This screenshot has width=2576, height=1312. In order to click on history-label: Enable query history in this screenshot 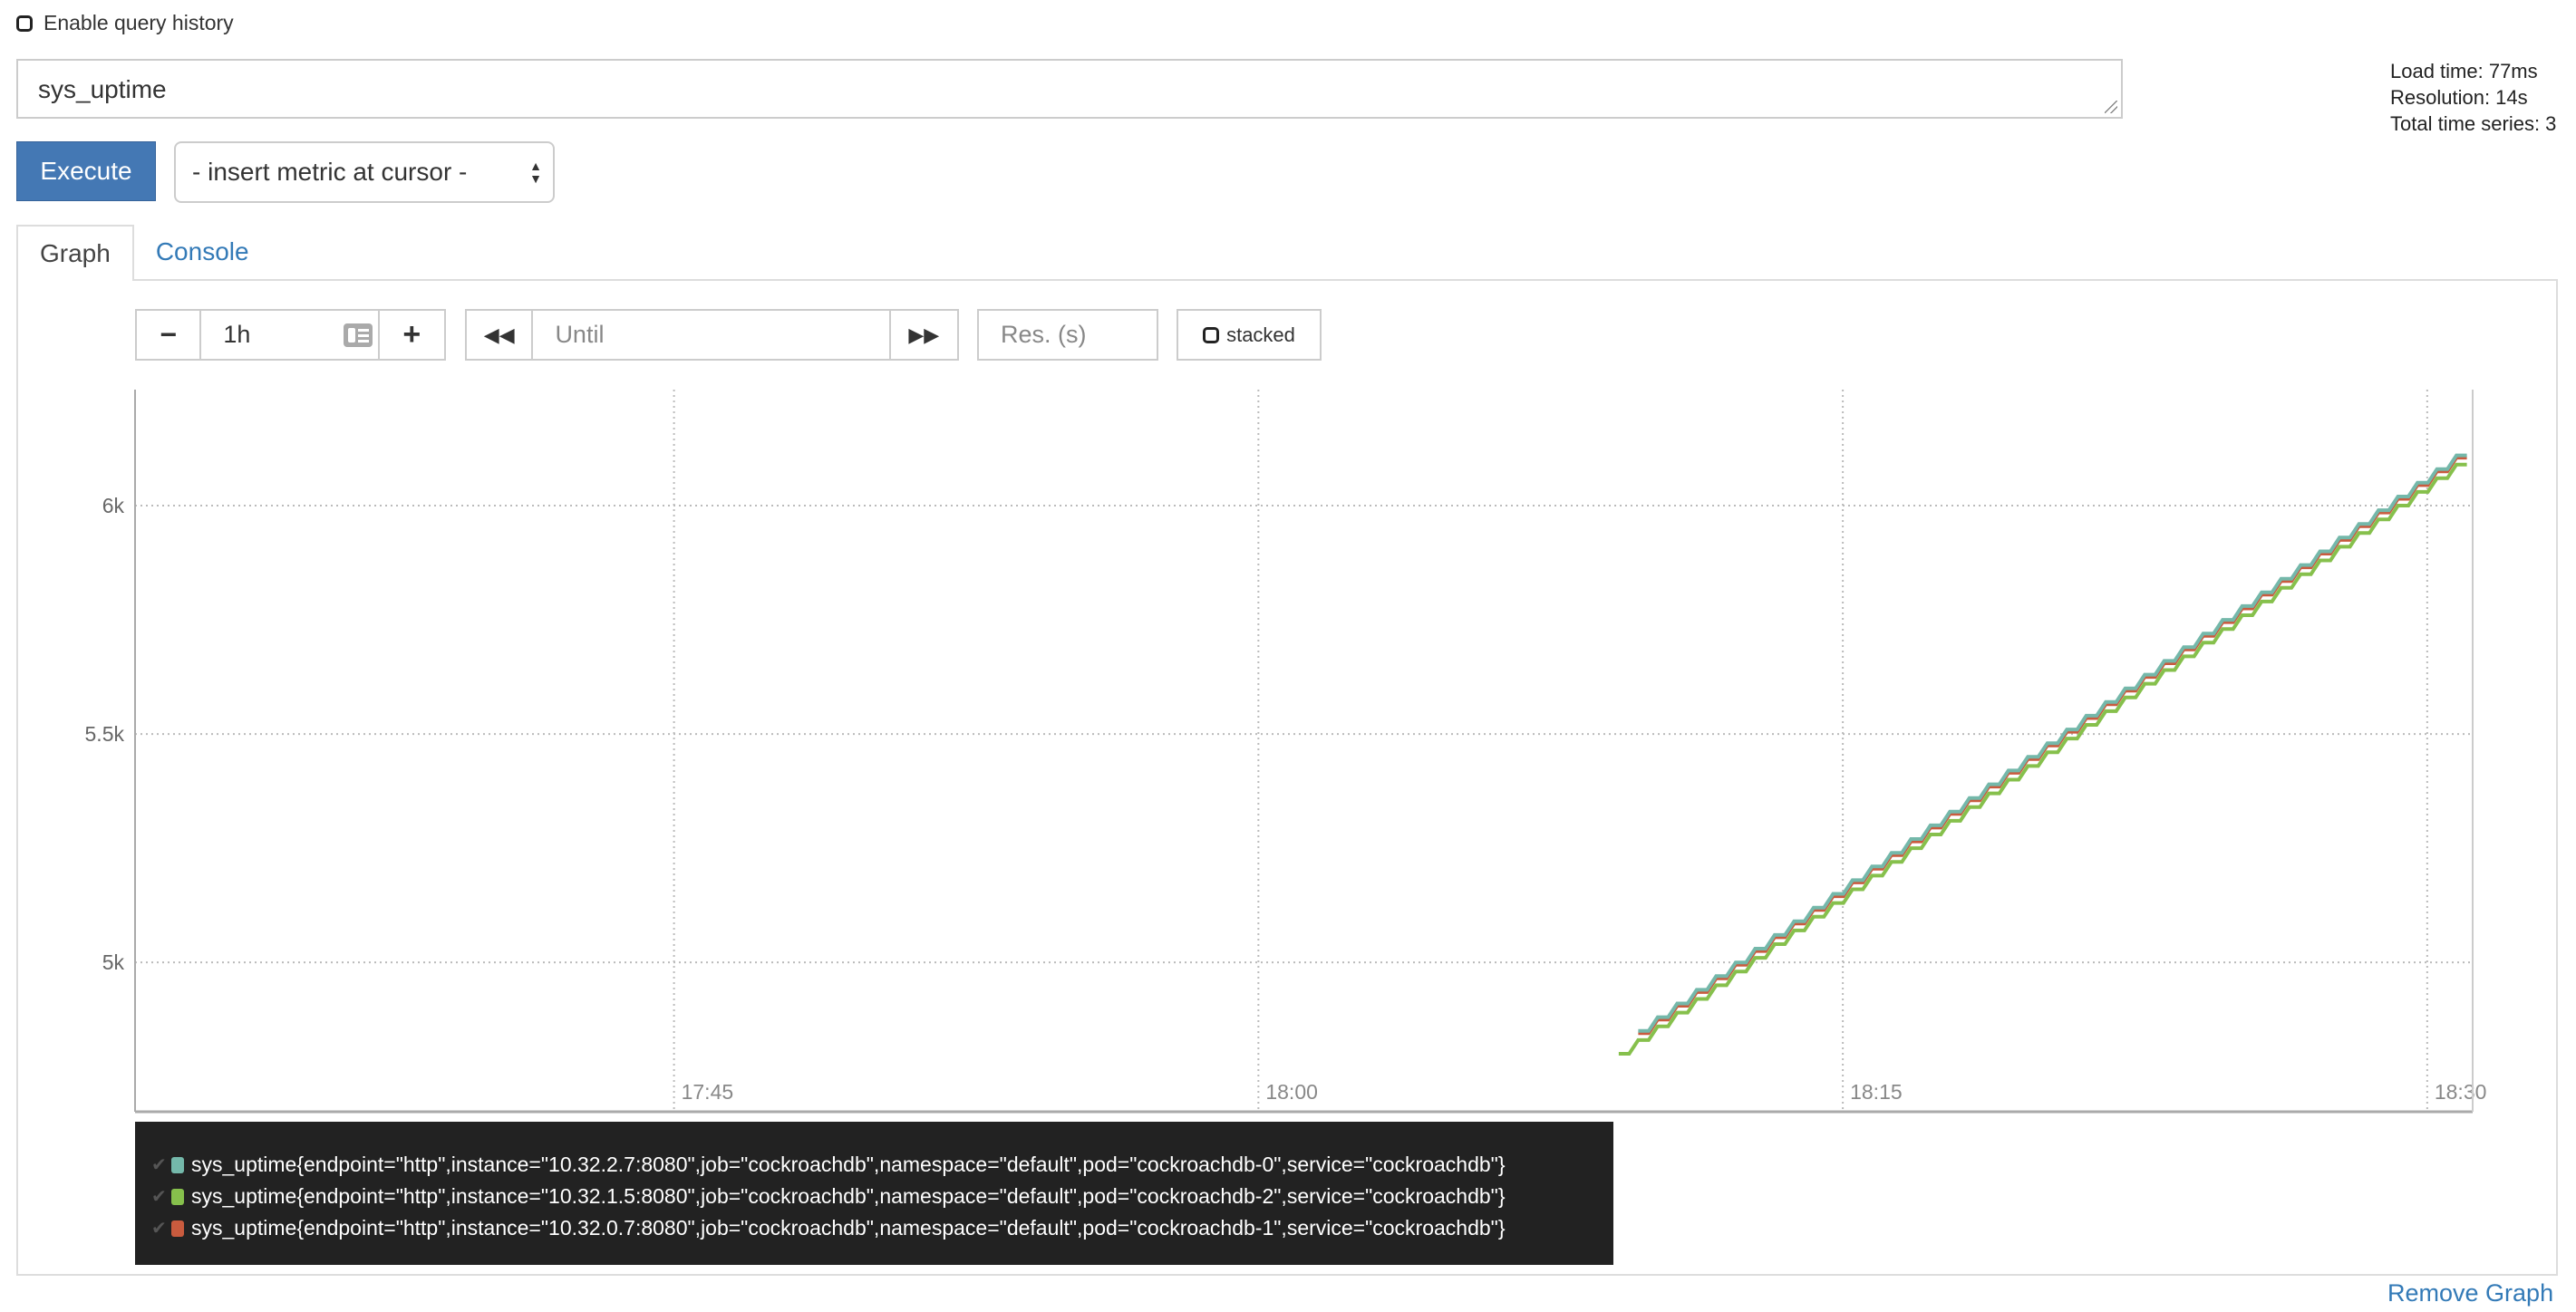, I will do `click(139, 23)`.